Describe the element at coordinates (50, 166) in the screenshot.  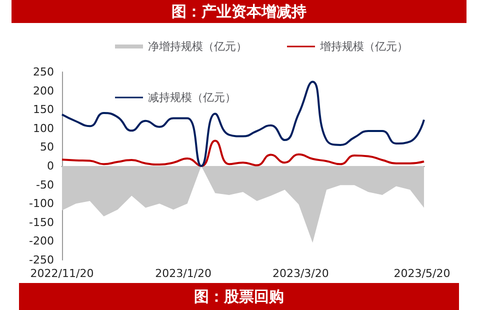
I see `y-tick-label: 0` at that location.